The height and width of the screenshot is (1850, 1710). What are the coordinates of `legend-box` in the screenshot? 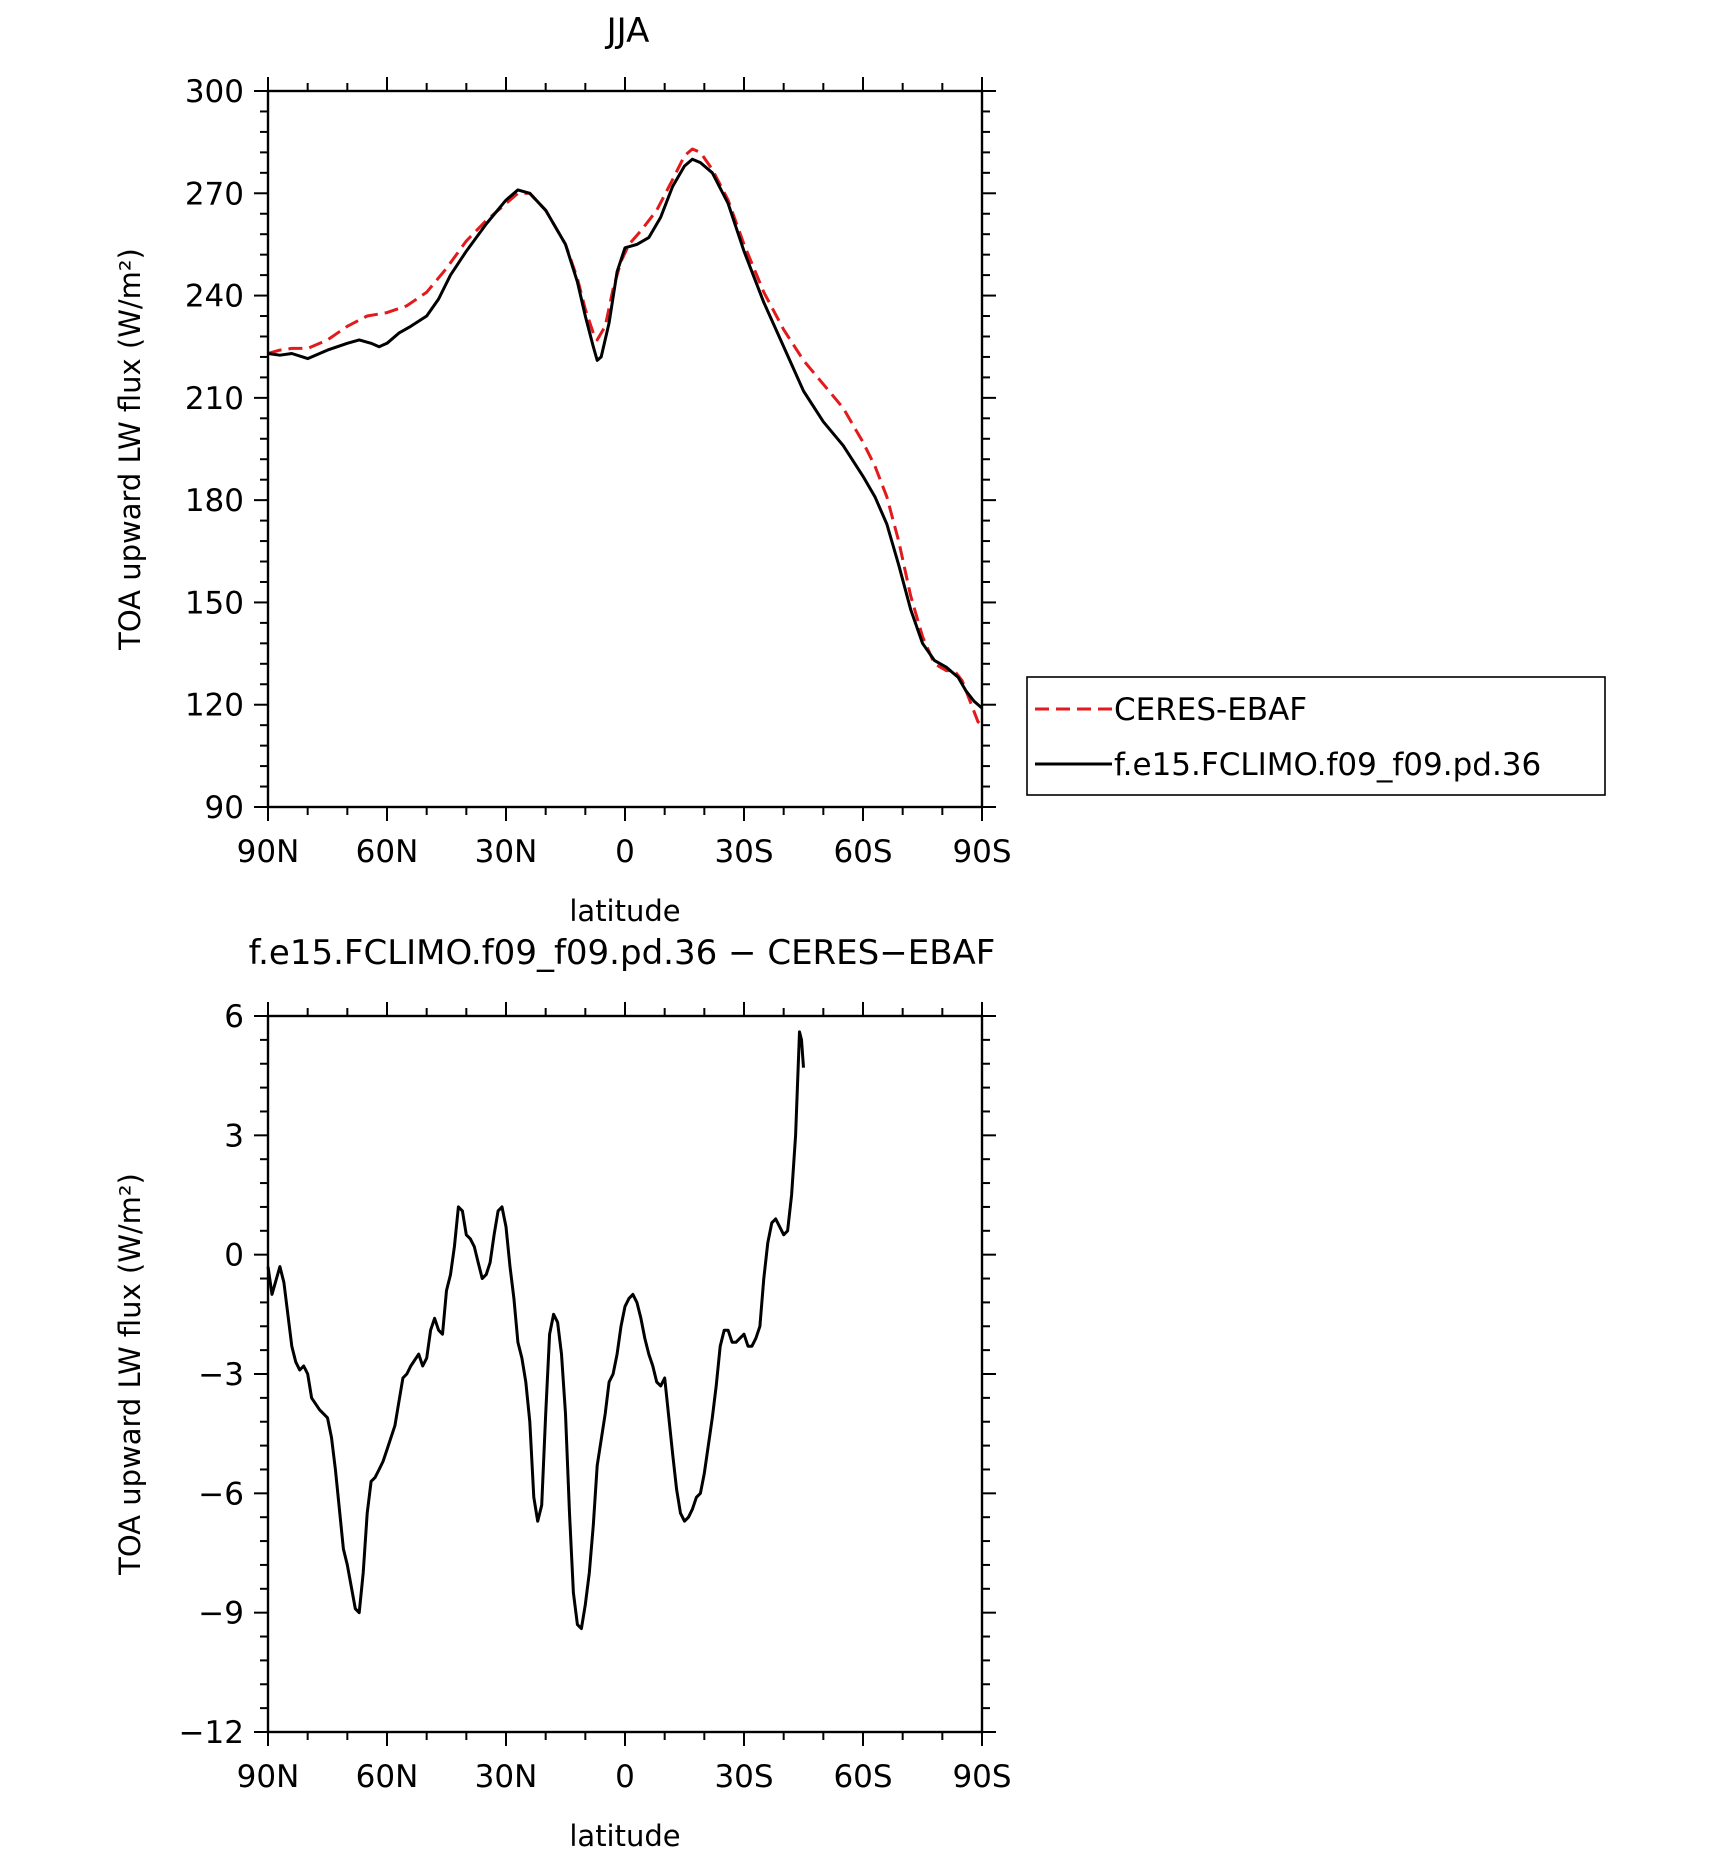 It's located at (1316, 736).